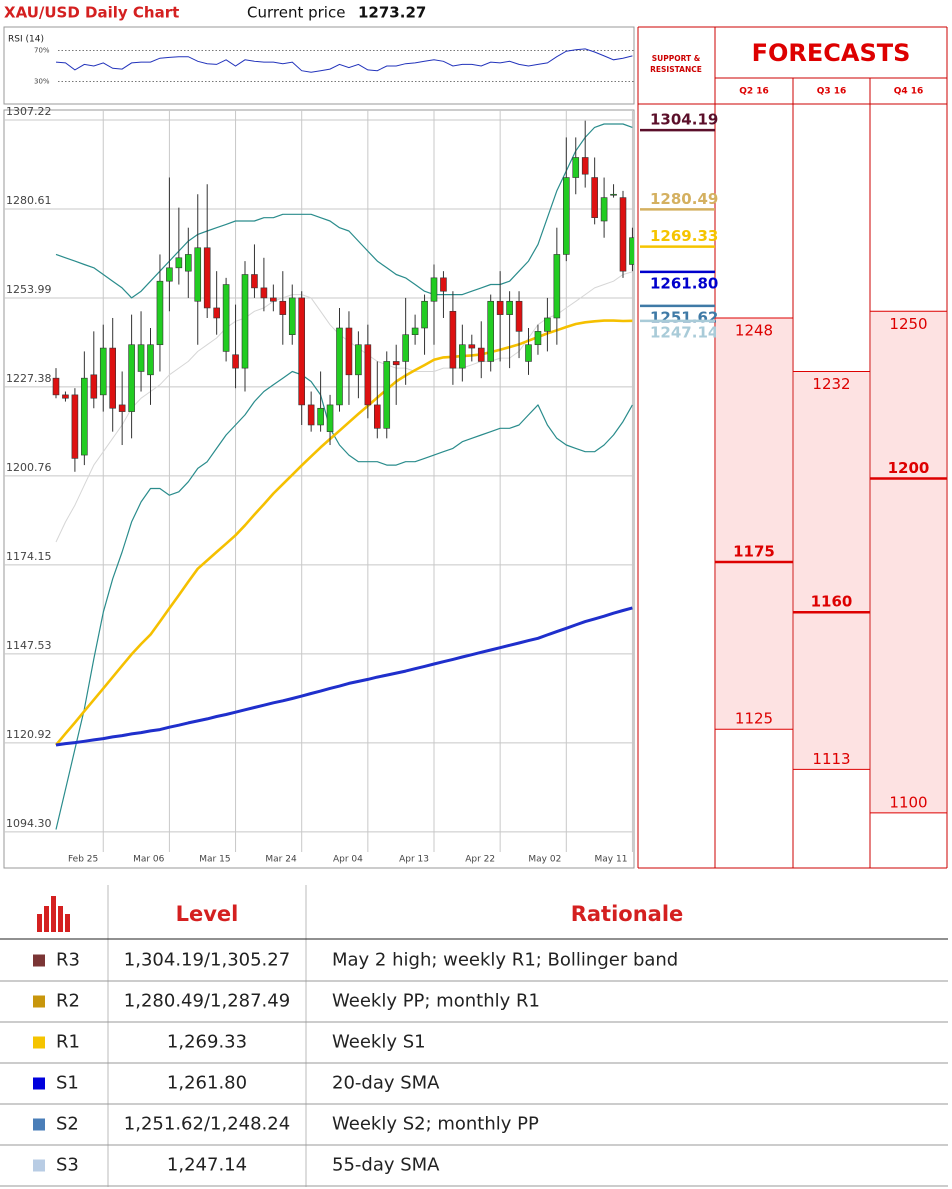 This screenshot has height=1189, width=952. I want to click on forecast-high-label: 1232, so click(831, 384).